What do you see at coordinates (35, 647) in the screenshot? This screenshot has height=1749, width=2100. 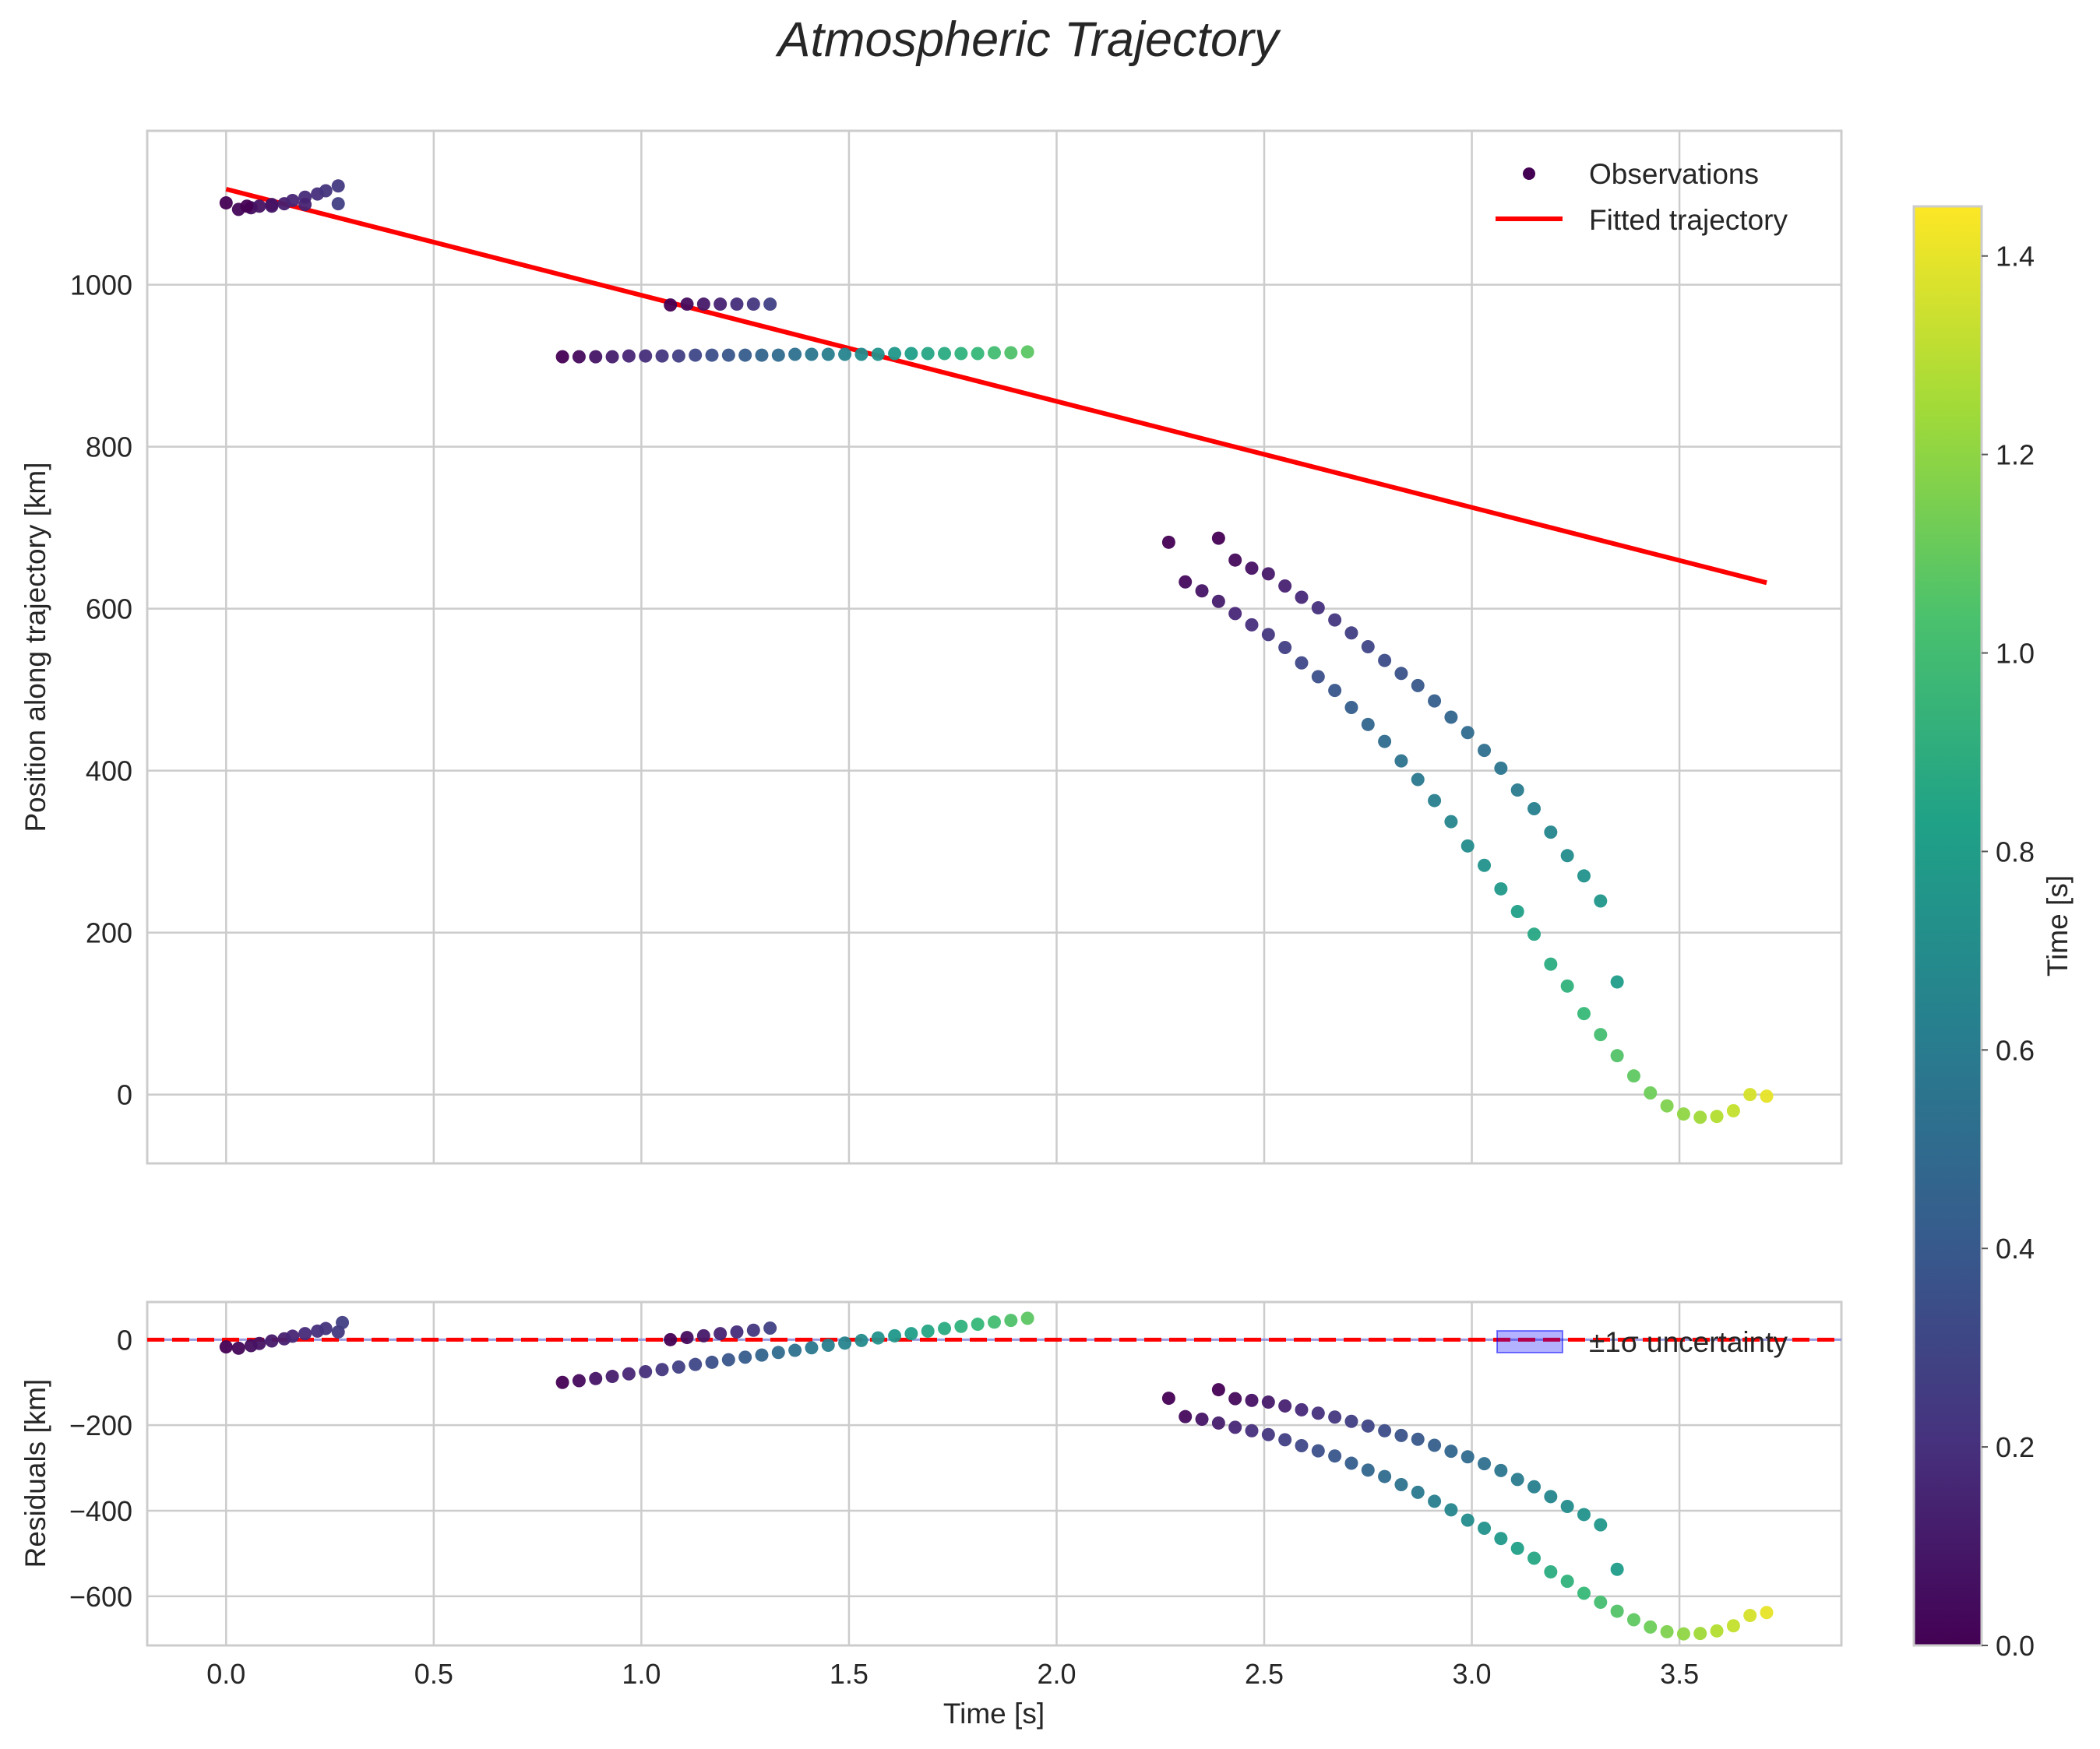 I see `position-y-axis-label: Position along trajectory [km]` at bounding box center [35, 647].